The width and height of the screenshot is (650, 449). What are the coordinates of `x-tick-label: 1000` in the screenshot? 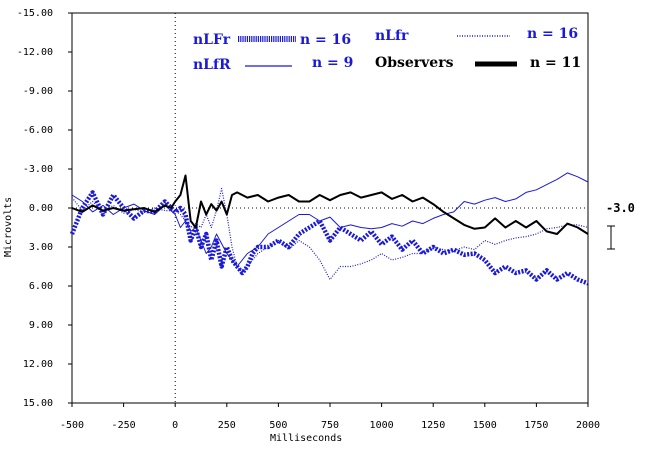 It's located at (382, 425).